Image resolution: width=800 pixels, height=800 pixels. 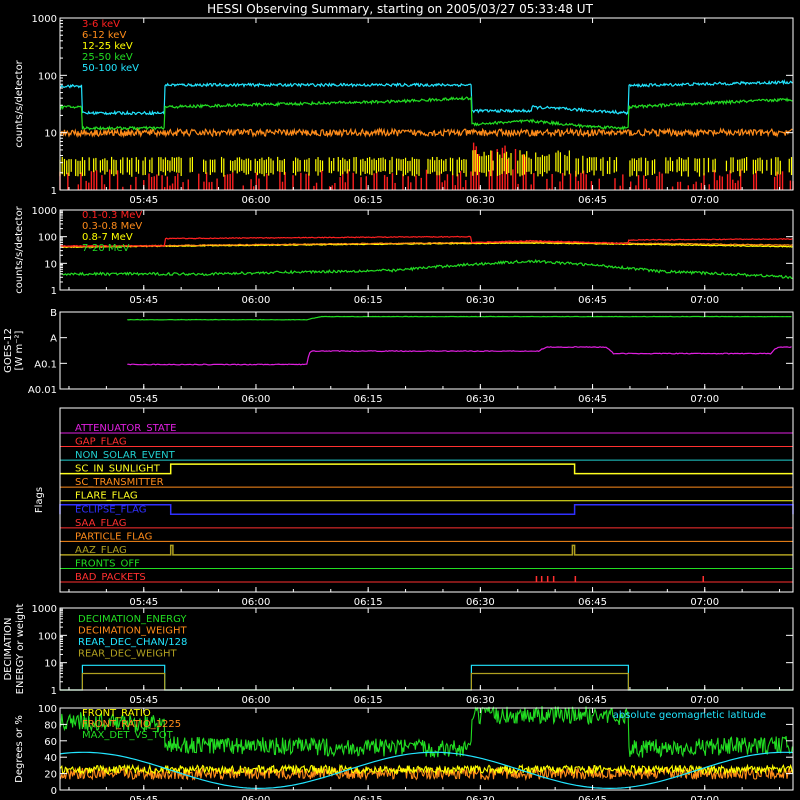 I want to click on flag-label: SC_TRANSMITTER, so click(x=119, y=482).